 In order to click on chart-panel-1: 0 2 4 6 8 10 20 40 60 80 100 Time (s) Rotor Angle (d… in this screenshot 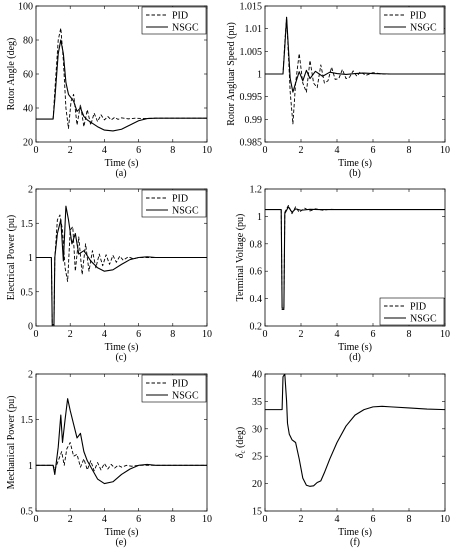, I will do `click(109, 91)`.